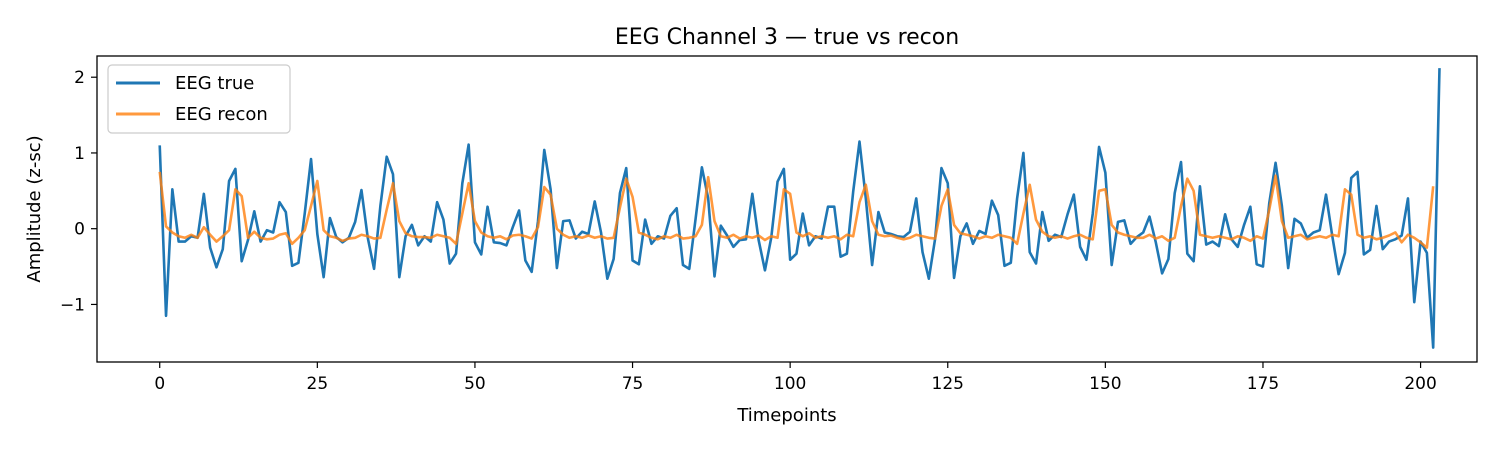  Describe the element at coordinates (1263, 384) in the screenshot. I see `x-tick-label: 175` at that location.